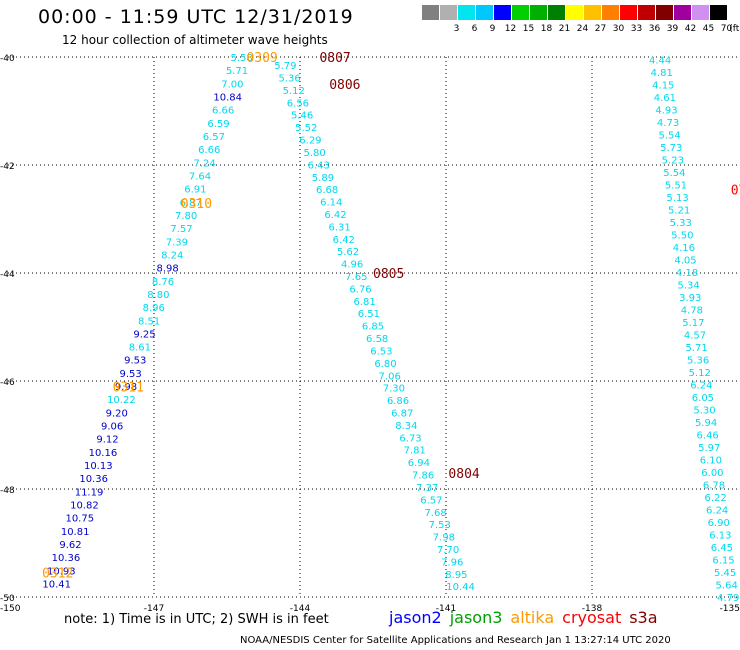 The image size is (740, 650). I want to click on swh-value-track-b: 6.68, so click(327, 190).